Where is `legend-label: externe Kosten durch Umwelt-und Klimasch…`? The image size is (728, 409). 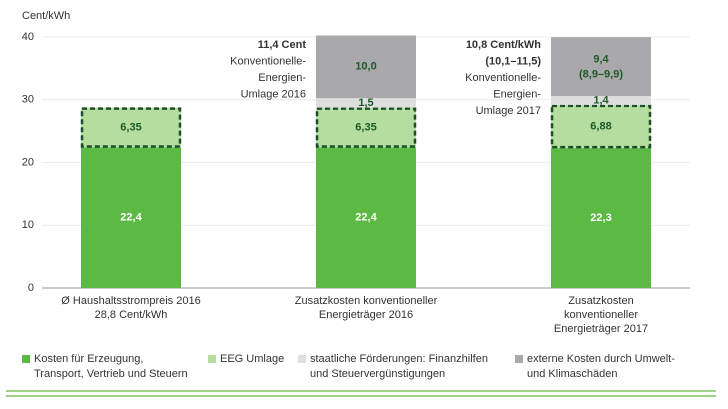 legend-label: externe Kosten durch Umwelt-und Klimasch… is located at coordinates (601, 367).